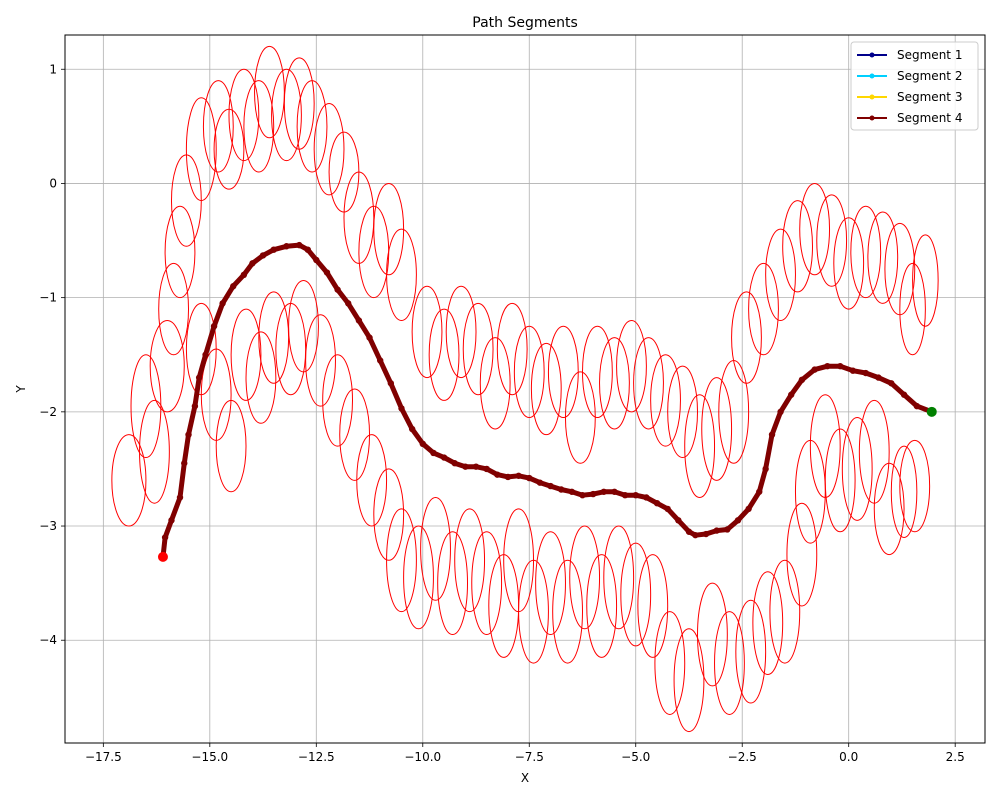 The width and height of the screenshot is (1000, 800). What do you see at coordinates (422, 757) in the screenshot?
I see `x-tick-label: −10.0` at bounding box center [422, 757].